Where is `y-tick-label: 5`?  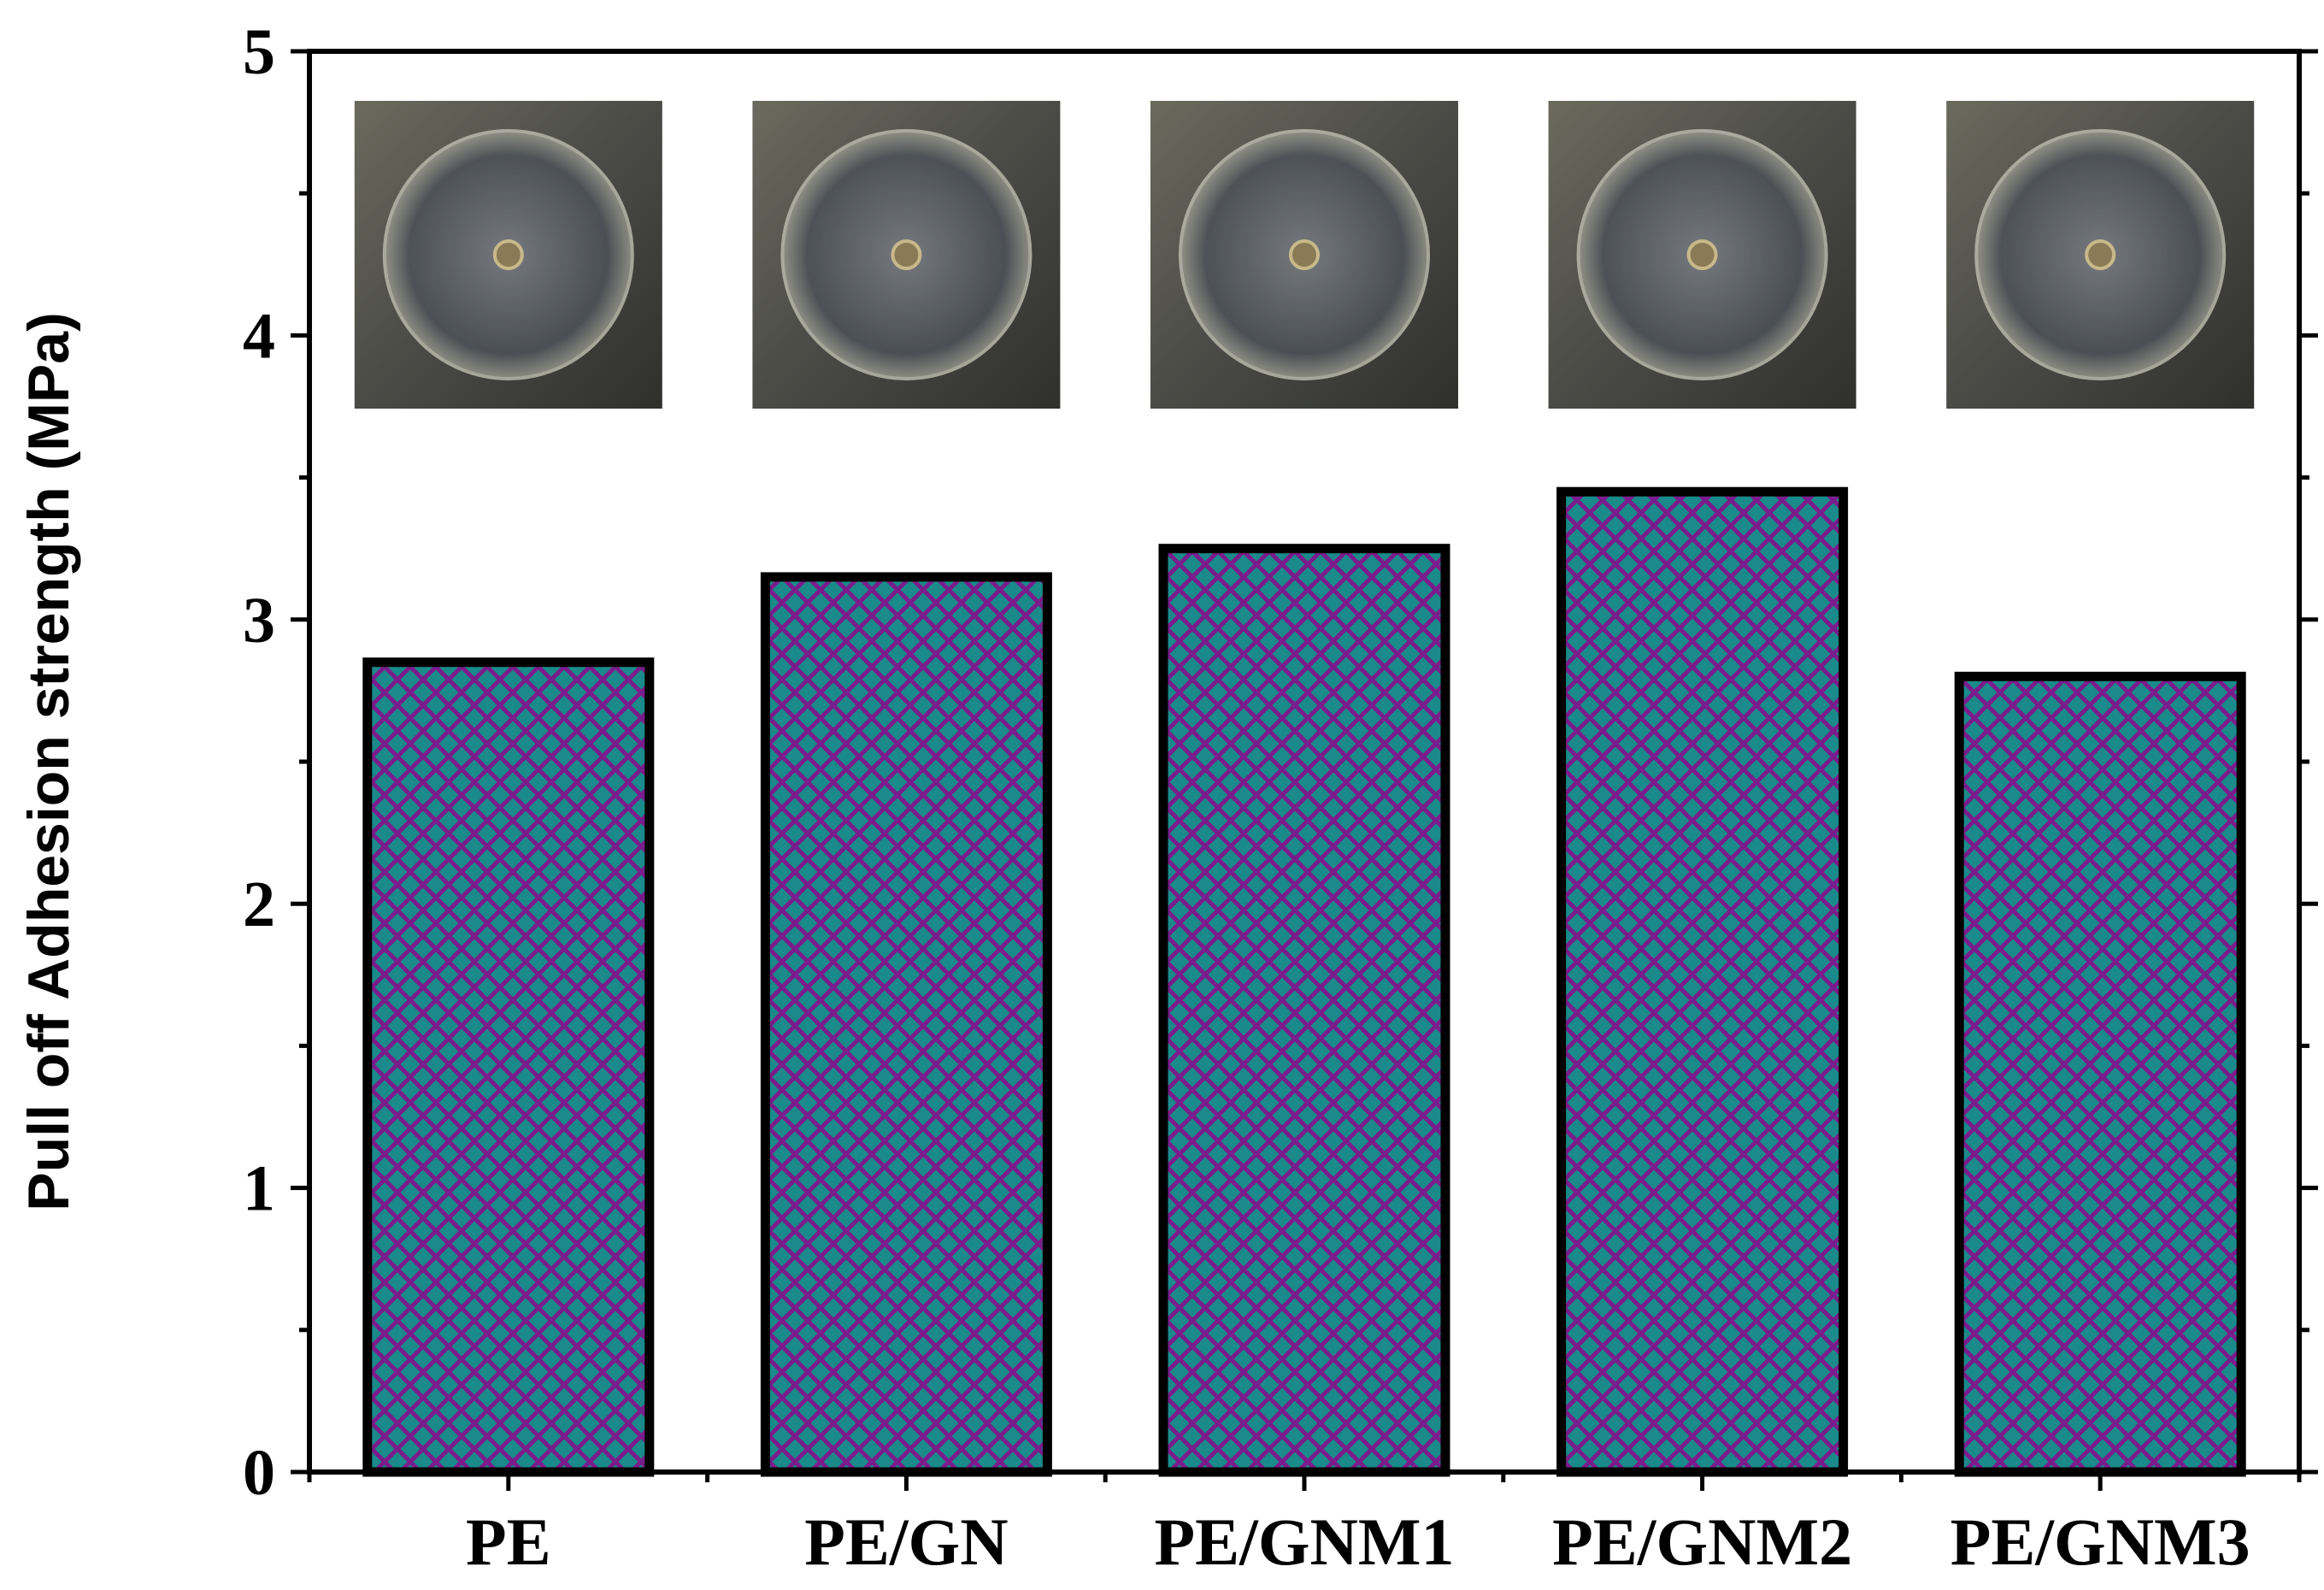 y-tick-label: 5 is located at coordinates (259, 52).